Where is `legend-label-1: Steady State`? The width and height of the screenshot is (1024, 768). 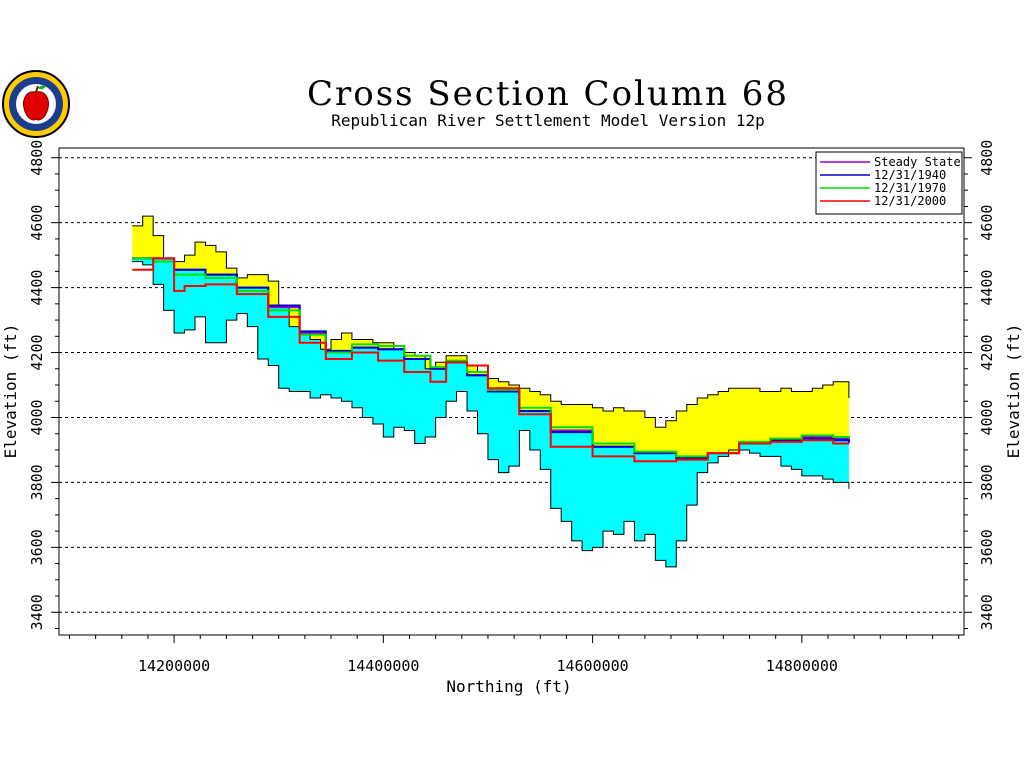 legend-label-1: Steady State is located at coordinates (917, 162).